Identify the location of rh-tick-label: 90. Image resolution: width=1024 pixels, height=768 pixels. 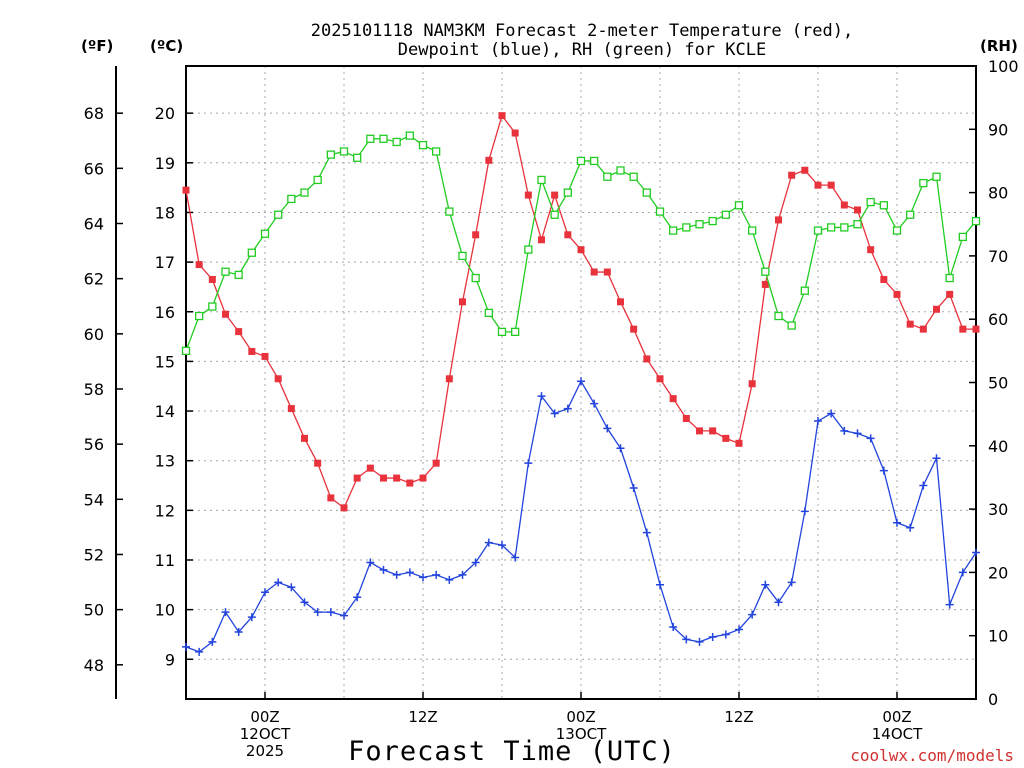
(998, 129).